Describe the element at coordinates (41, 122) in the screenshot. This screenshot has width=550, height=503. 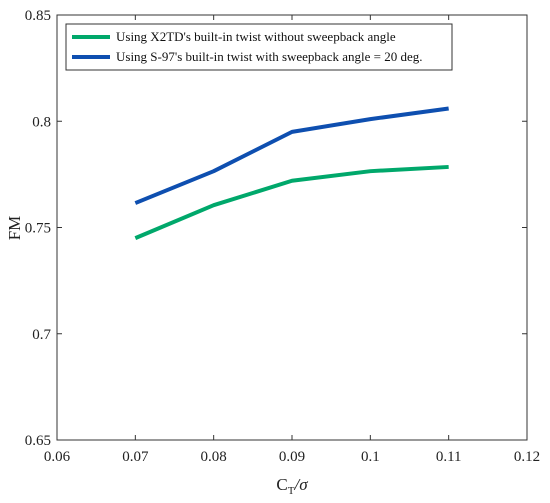
I see `y-tick-label: 0.8` at that location.